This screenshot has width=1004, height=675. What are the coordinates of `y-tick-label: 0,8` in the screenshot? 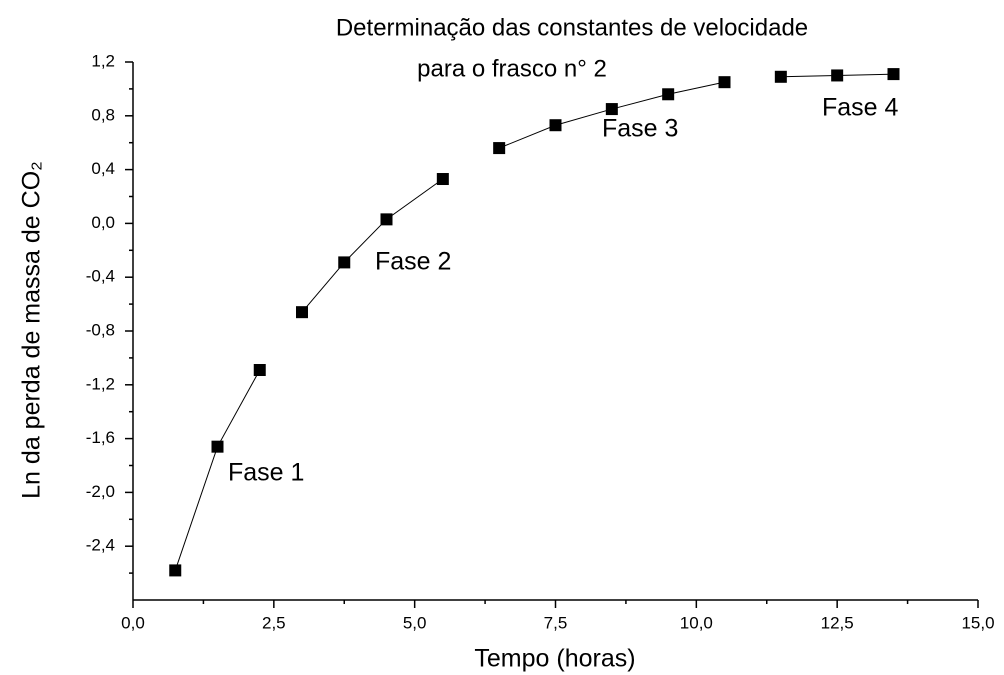 It's located at (103, 114).